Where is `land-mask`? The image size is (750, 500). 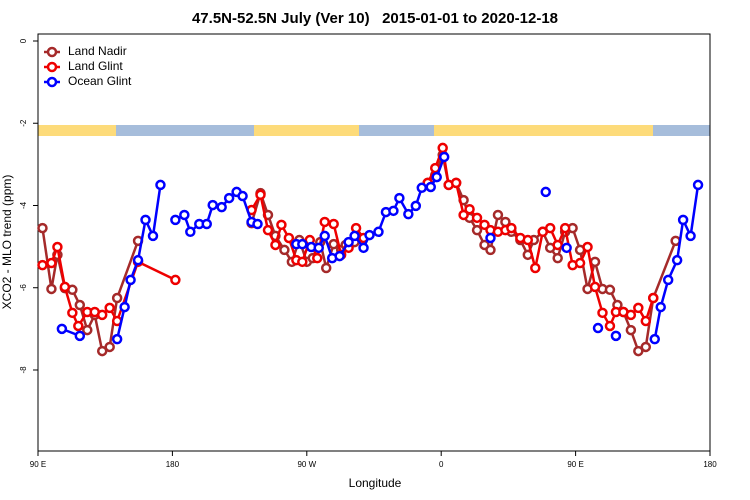 land-mask is located at coordinates (374, 130).